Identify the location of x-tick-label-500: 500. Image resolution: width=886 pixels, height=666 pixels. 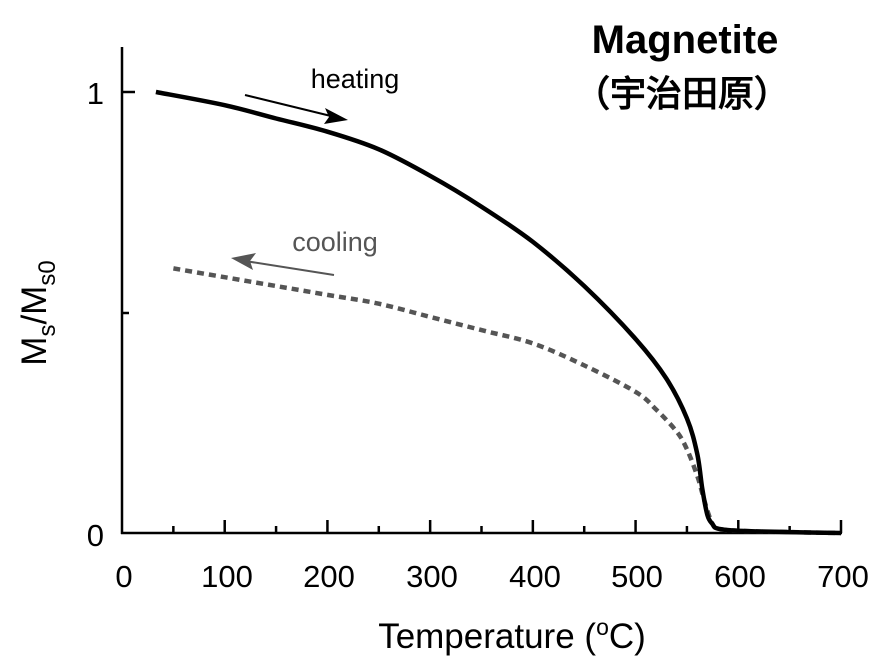
(637, 576).